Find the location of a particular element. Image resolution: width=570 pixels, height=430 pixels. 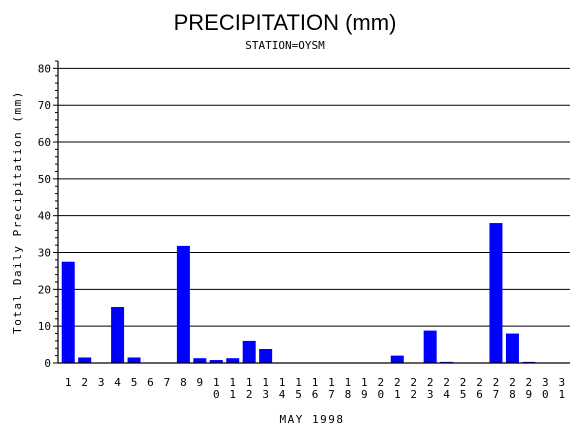

chart-subtitle: STATION=OYSM is located at coordinates (285, 45).